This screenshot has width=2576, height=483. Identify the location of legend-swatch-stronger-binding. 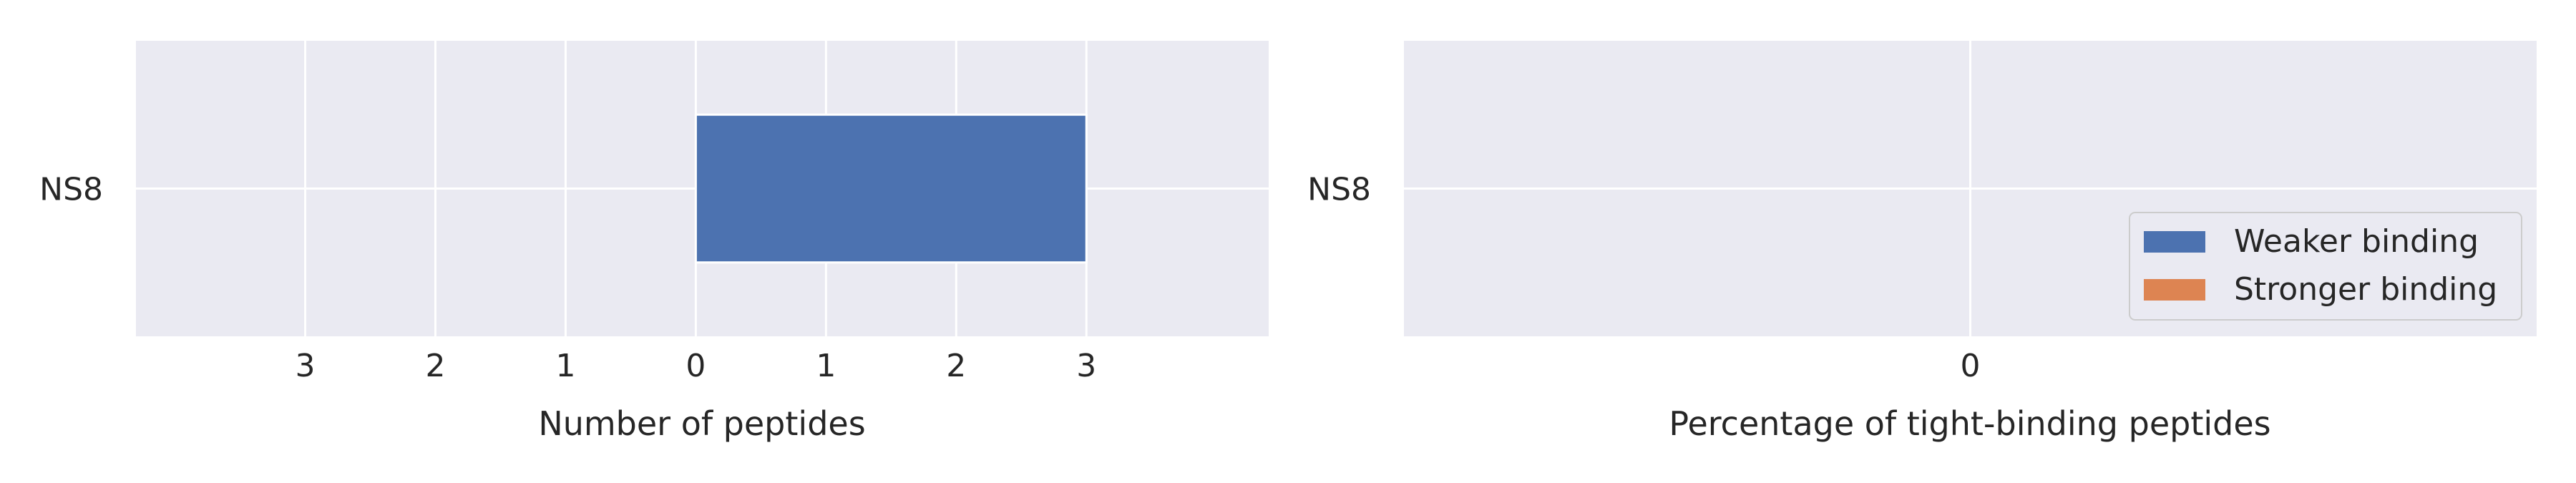
(2174, 290).